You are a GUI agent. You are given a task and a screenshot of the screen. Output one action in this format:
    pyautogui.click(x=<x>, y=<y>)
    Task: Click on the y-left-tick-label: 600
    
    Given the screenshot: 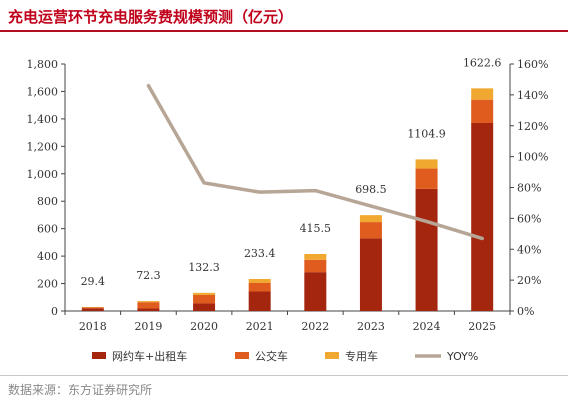 What is the action you would take?
    pyautogui.click(x=47, y=229)
    